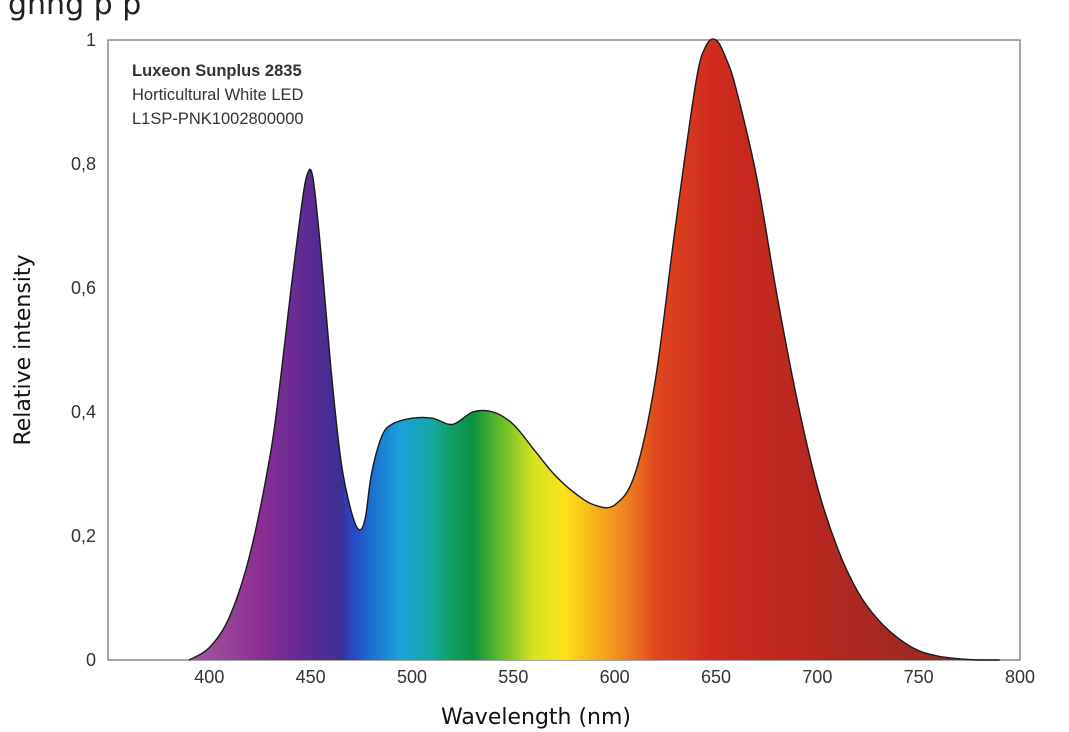  Describe the element at coordinates (217, 71) in the screenshot. I see `annotation-line-1: Luxeon Sunplus 2835` at that location.